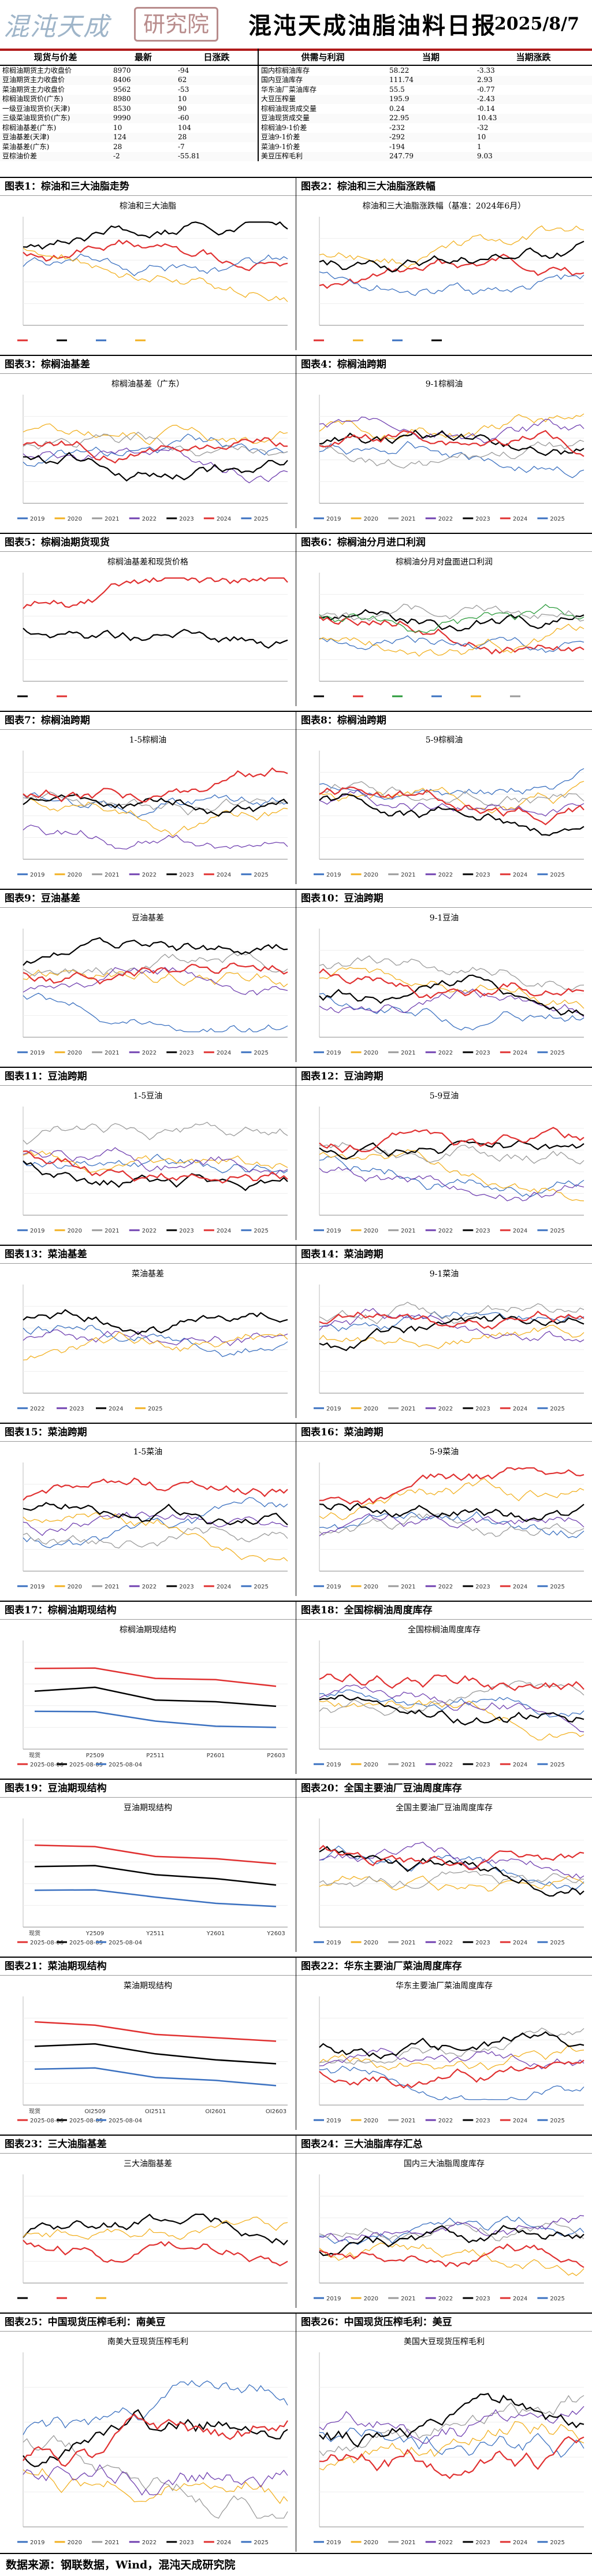  What do you see at coordinates (444, 2342) in the screenshot?
I see `chart-inner-title: 美国大豆现货压榨毛利` at bounding box center [444, 2342].